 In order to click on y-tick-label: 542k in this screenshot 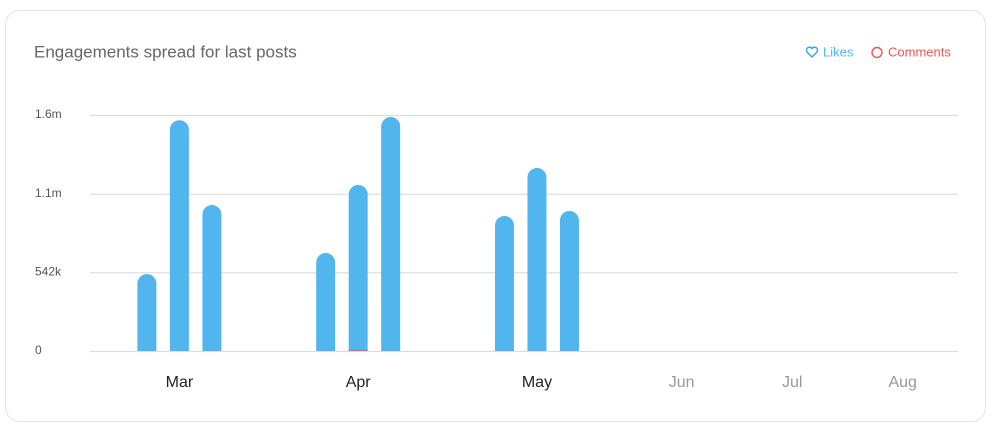, I will do `click(48, 272)`.